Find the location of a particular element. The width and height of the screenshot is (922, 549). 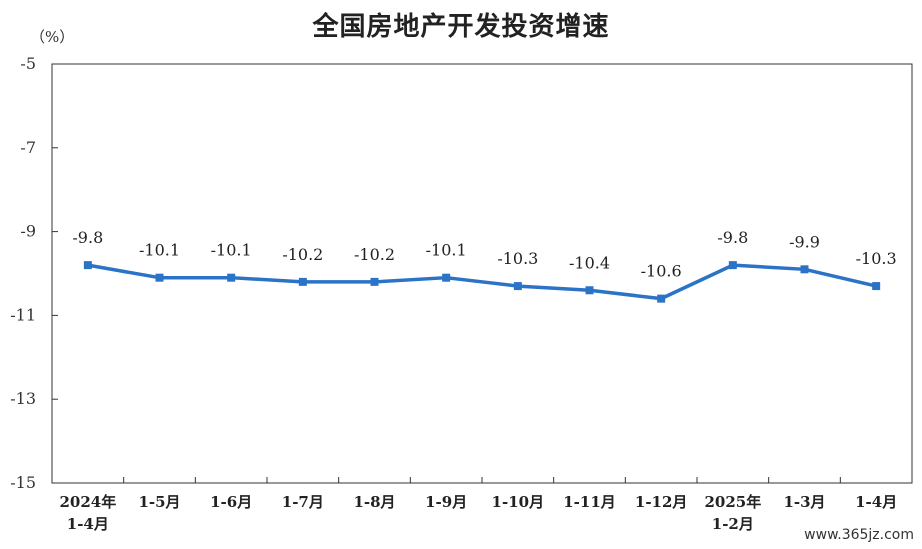

x-tick-label: 2024年 1-4月 is located at coordinates (87, 513).